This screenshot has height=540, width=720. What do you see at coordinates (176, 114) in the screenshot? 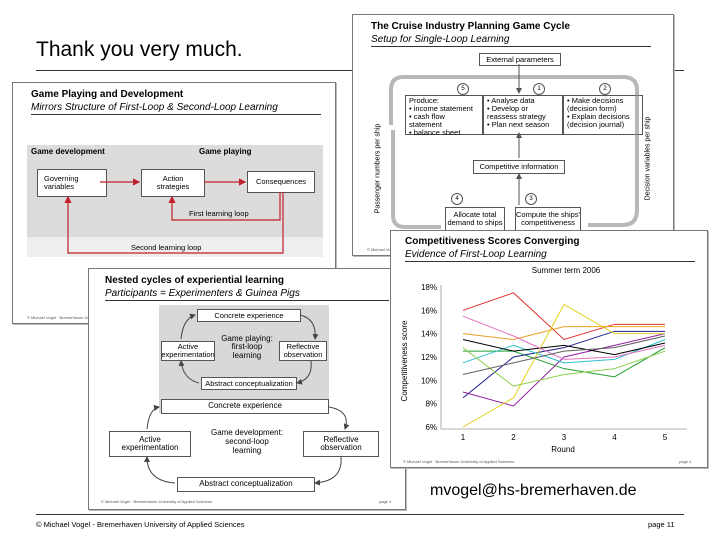
I see `game-rule` at bounding box center [176, 114].